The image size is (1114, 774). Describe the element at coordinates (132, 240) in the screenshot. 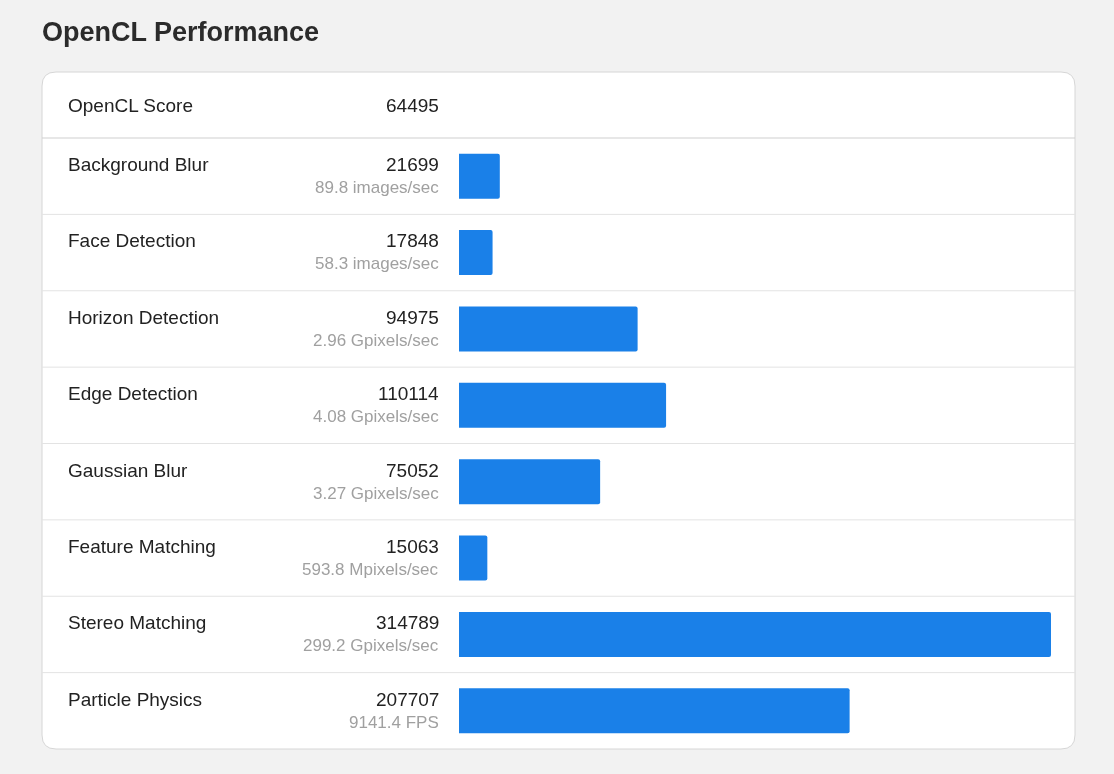

I see `y-tick-label: Face Detection` at that location.